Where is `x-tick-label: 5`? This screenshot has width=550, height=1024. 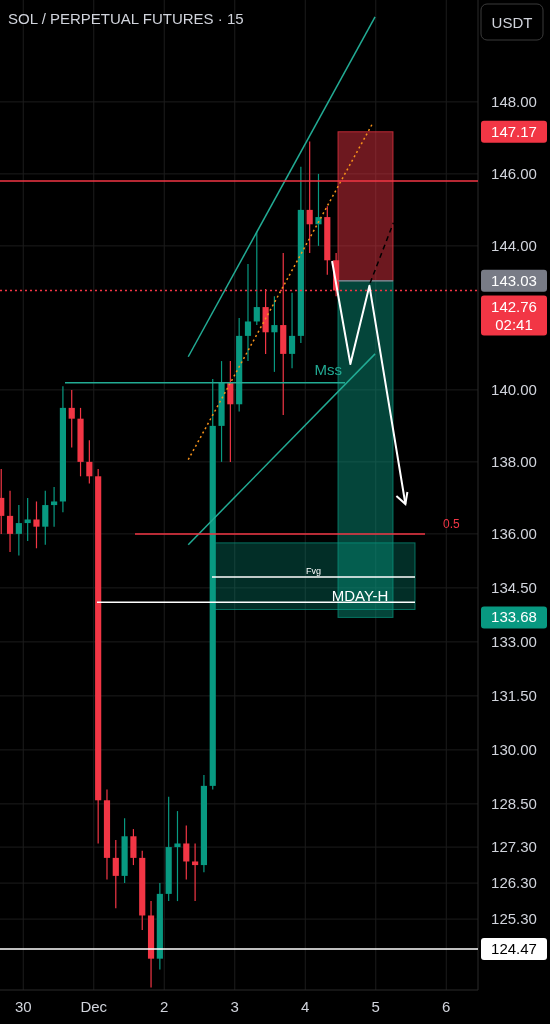
x-tick-label: 5 is located at coordinates (375, 1006).